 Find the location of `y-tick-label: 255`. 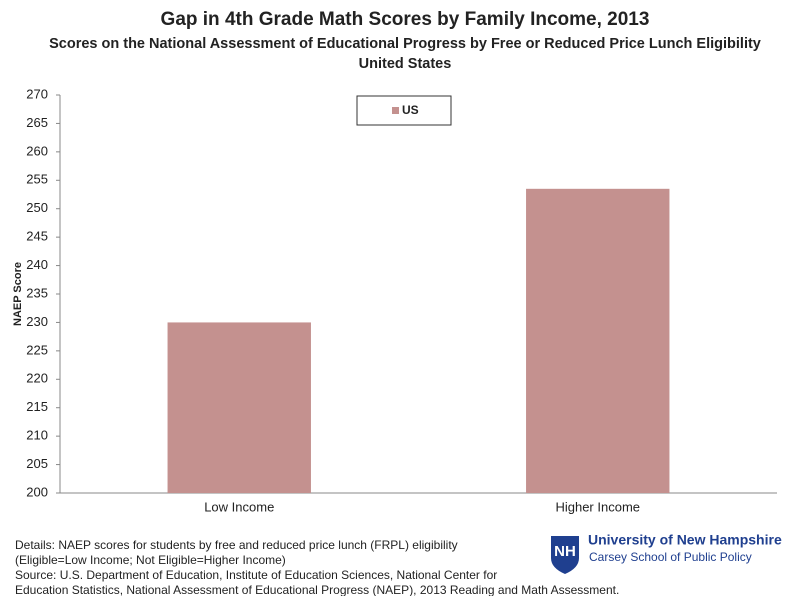

y-tick-label: 255 is located at coordinates (37, 179).